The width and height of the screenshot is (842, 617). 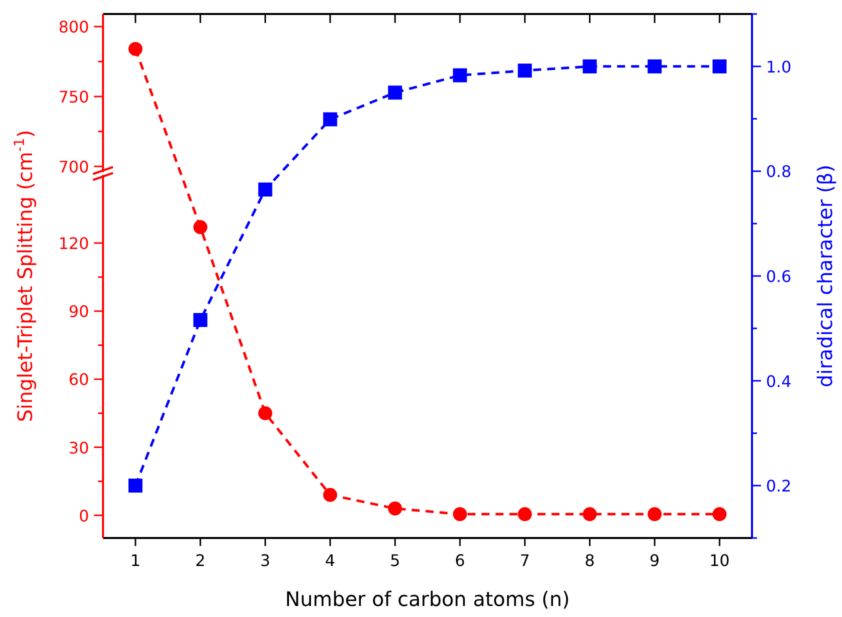 I want to click on y2-tick-label: 1.0, so click(x=779, y=66).